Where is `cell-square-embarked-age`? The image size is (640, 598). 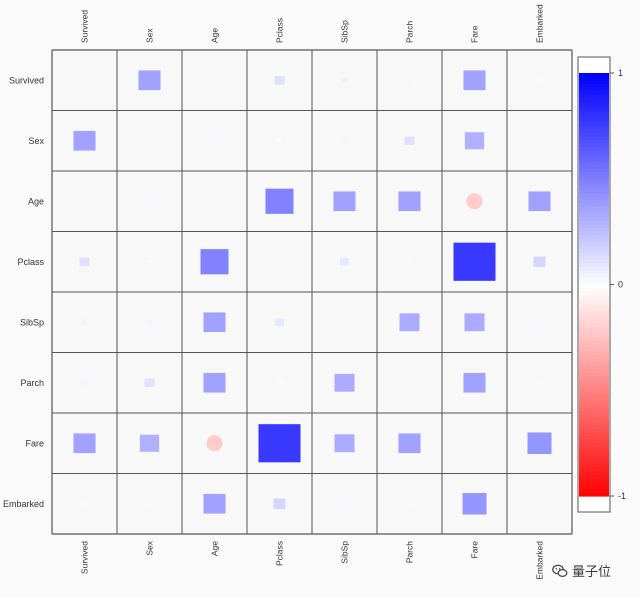
cell-square-embarked-age is located at coordinates (214, 503).